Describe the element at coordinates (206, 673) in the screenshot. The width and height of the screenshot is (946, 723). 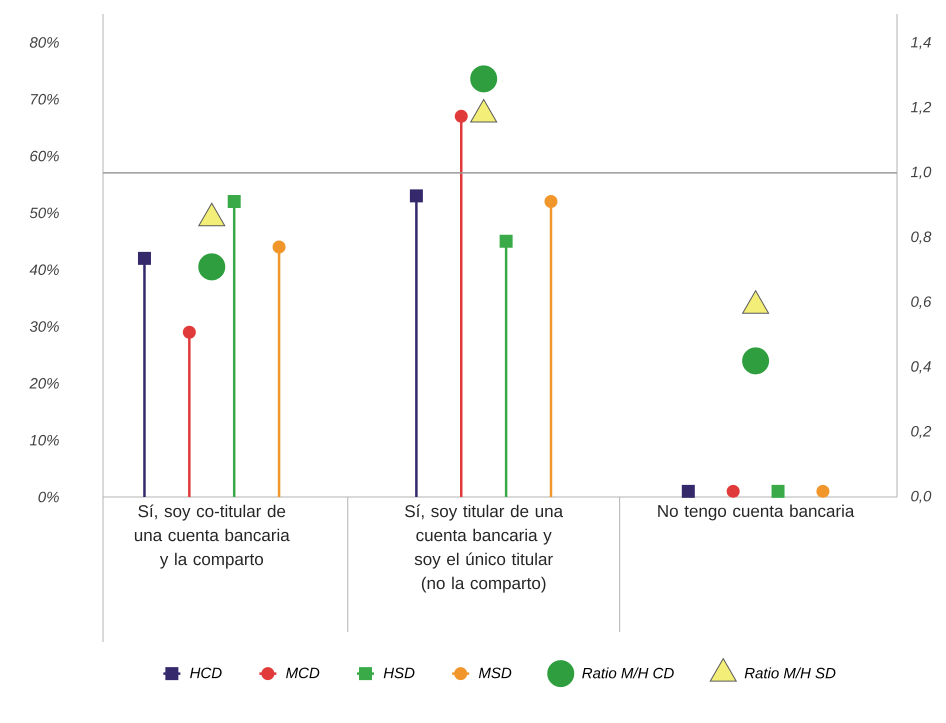
I see `legend-label: HCD` at that location.